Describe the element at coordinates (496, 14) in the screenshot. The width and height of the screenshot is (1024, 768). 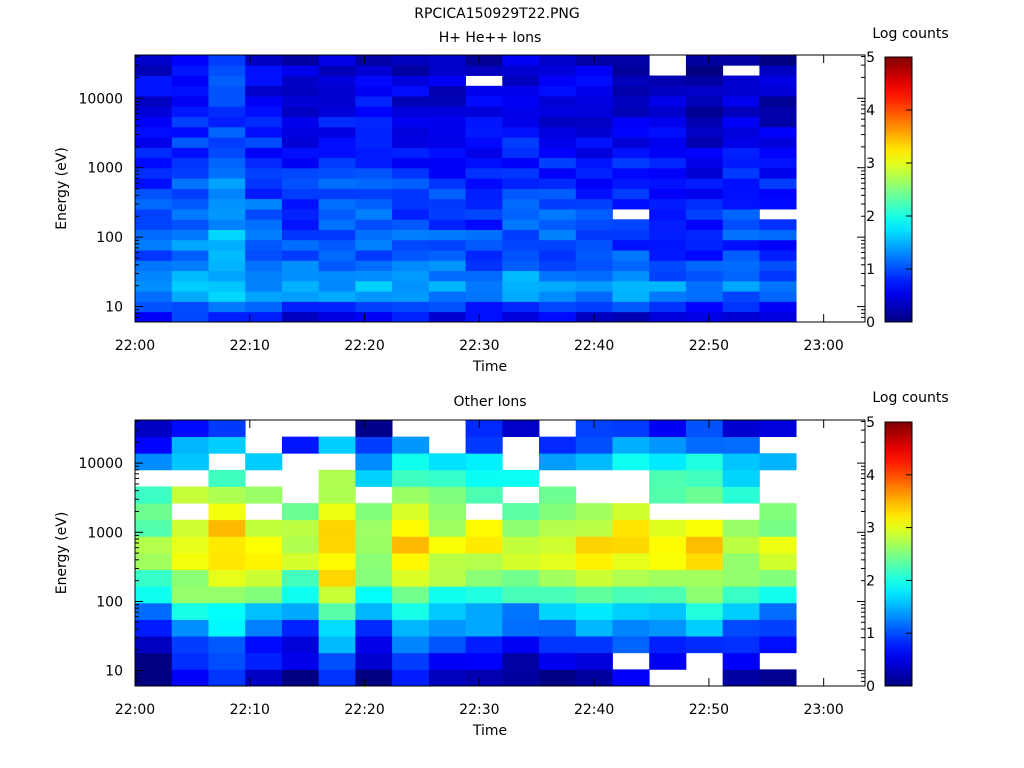
I see `figure-title: RPCICA150929T22.PNG` at that location.